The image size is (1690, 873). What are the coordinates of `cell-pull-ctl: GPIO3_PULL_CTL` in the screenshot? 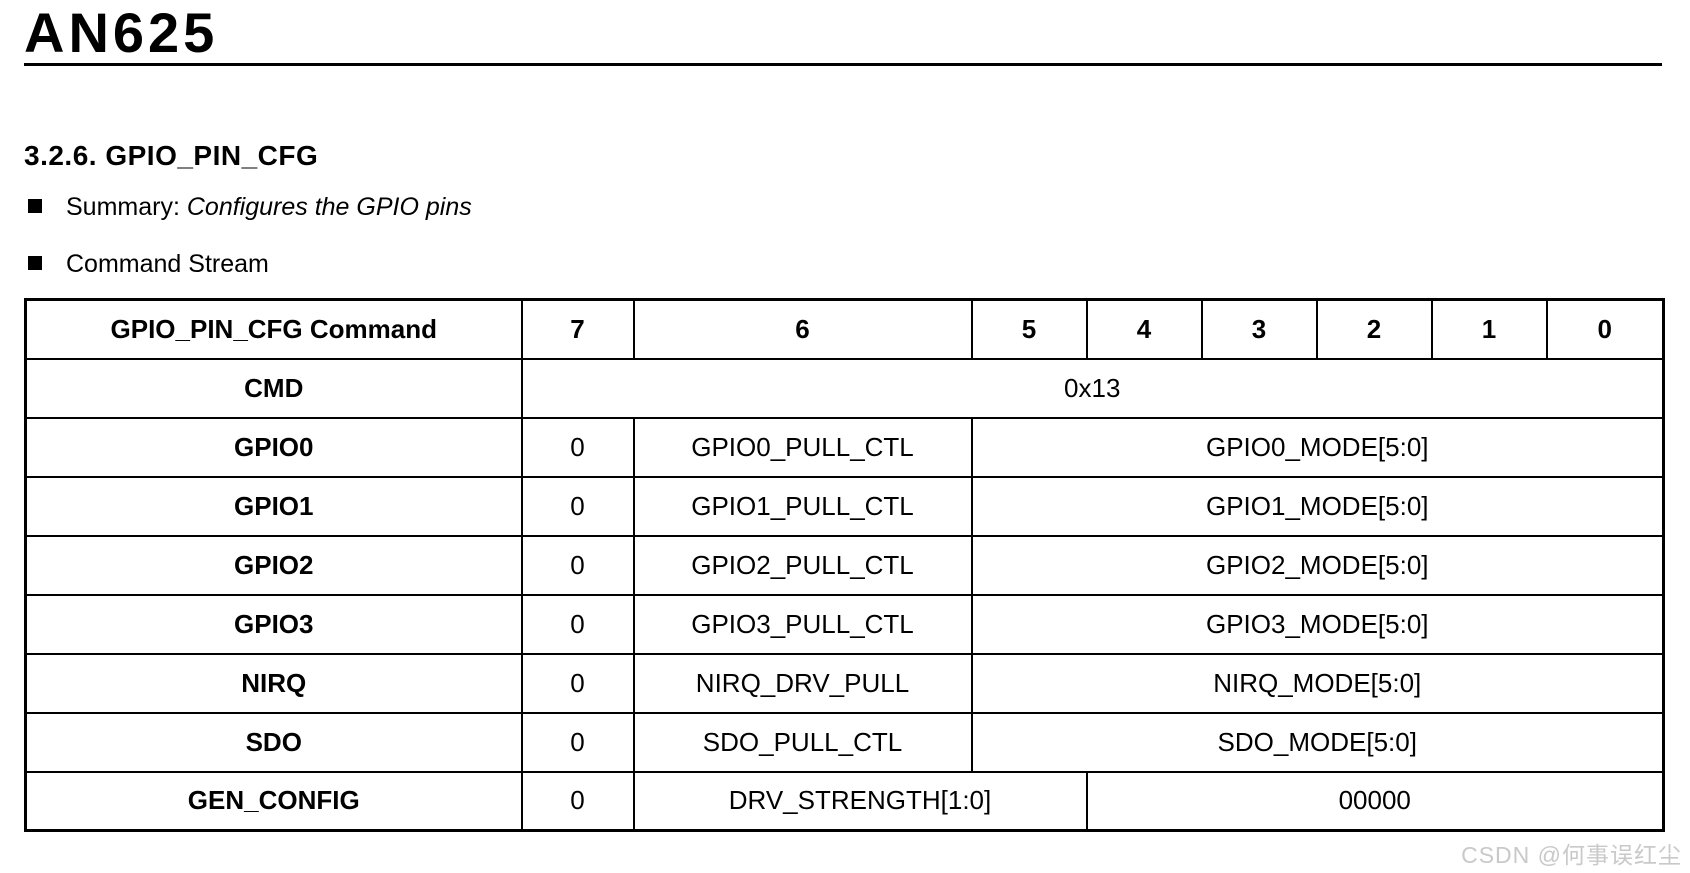 It's located at (802, 624).